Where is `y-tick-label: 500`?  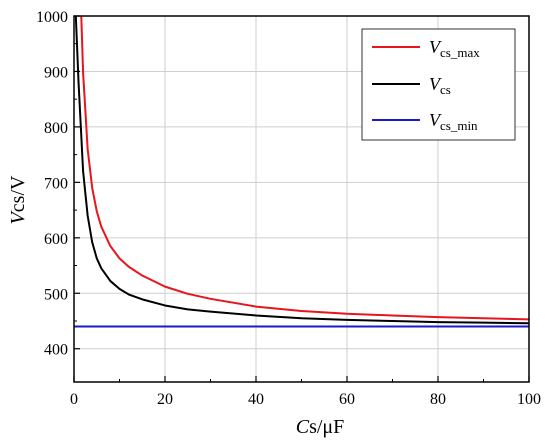
y-tick-label: 500 is located at coordinates (56, 294).